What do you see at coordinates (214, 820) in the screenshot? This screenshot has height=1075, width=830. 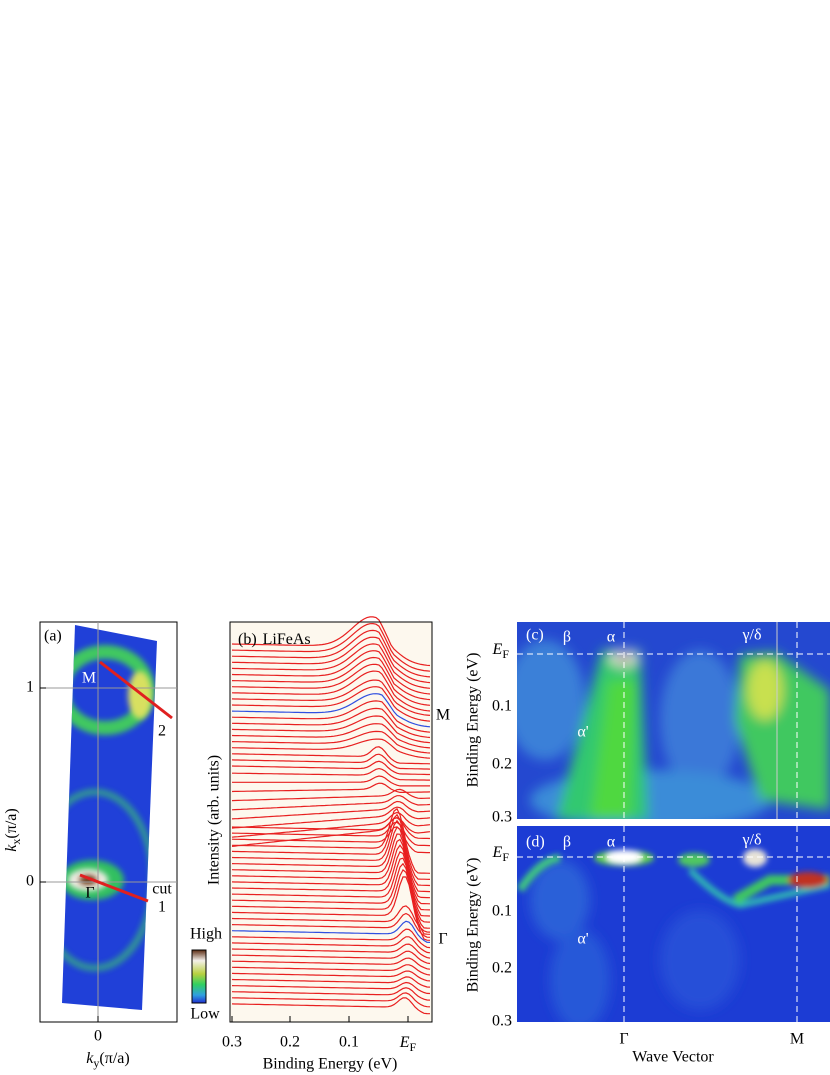 I see `y-axis-title: Intensity (arb. units)` at bounding box center [214, 820].